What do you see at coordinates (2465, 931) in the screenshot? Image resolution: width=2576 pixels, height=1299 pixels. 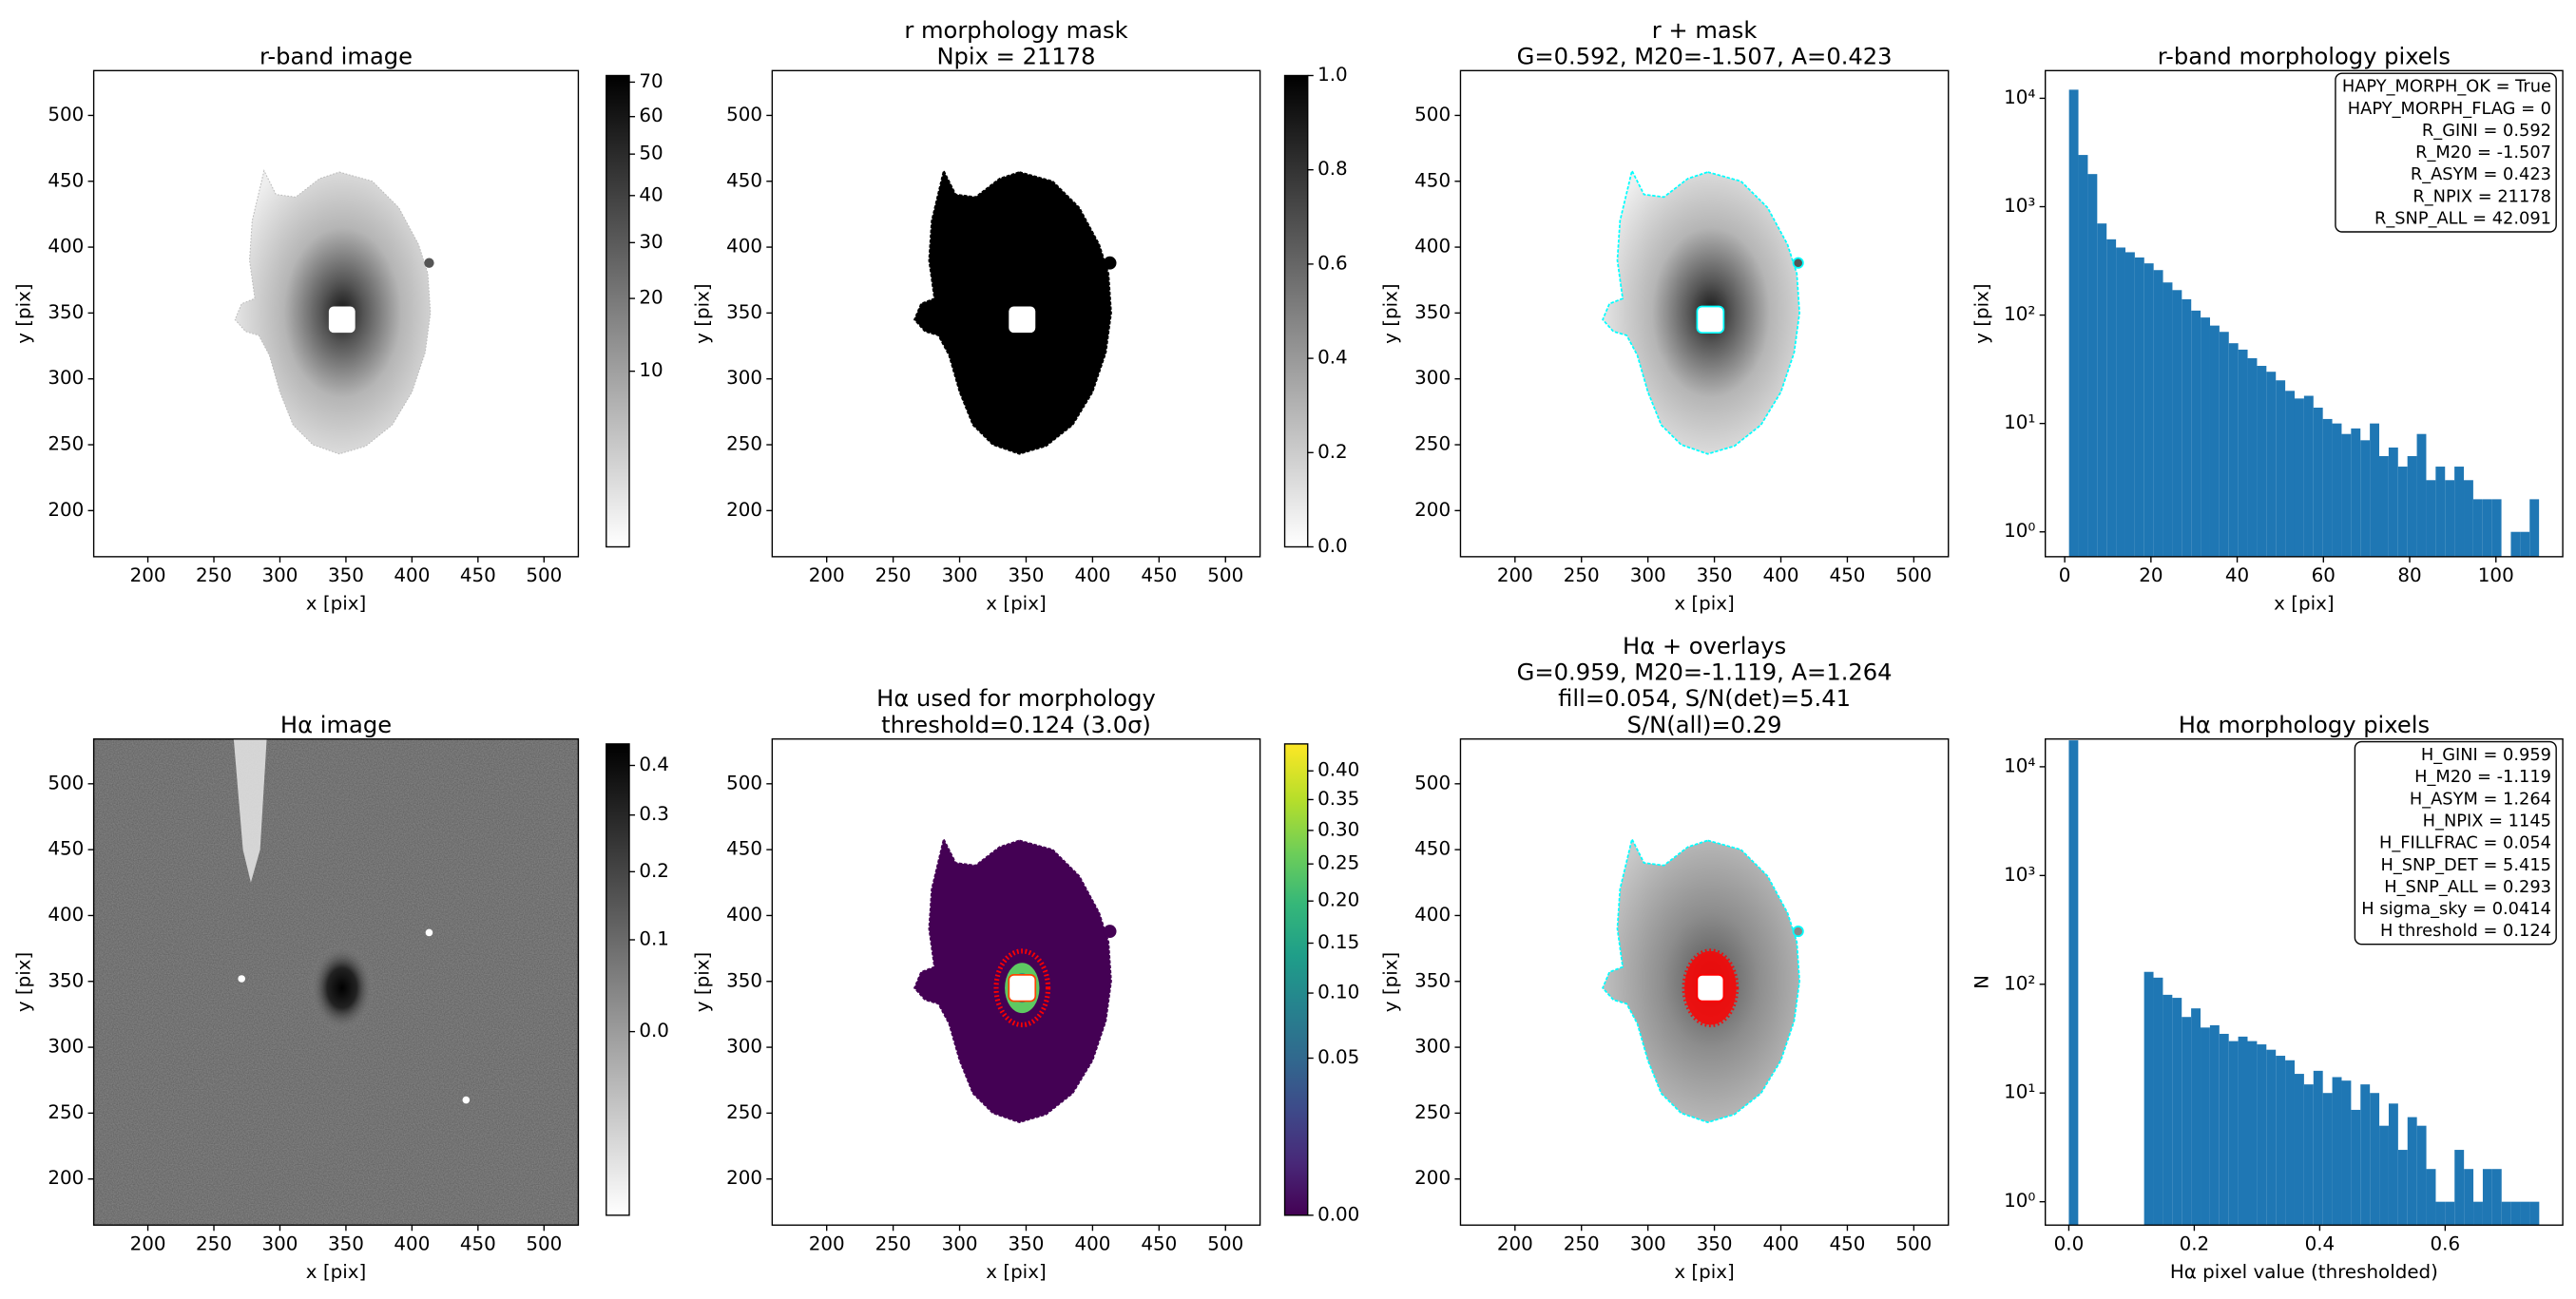 I see `annotation-line: H threshold = 0.124` at bounding box center [2465, 931].